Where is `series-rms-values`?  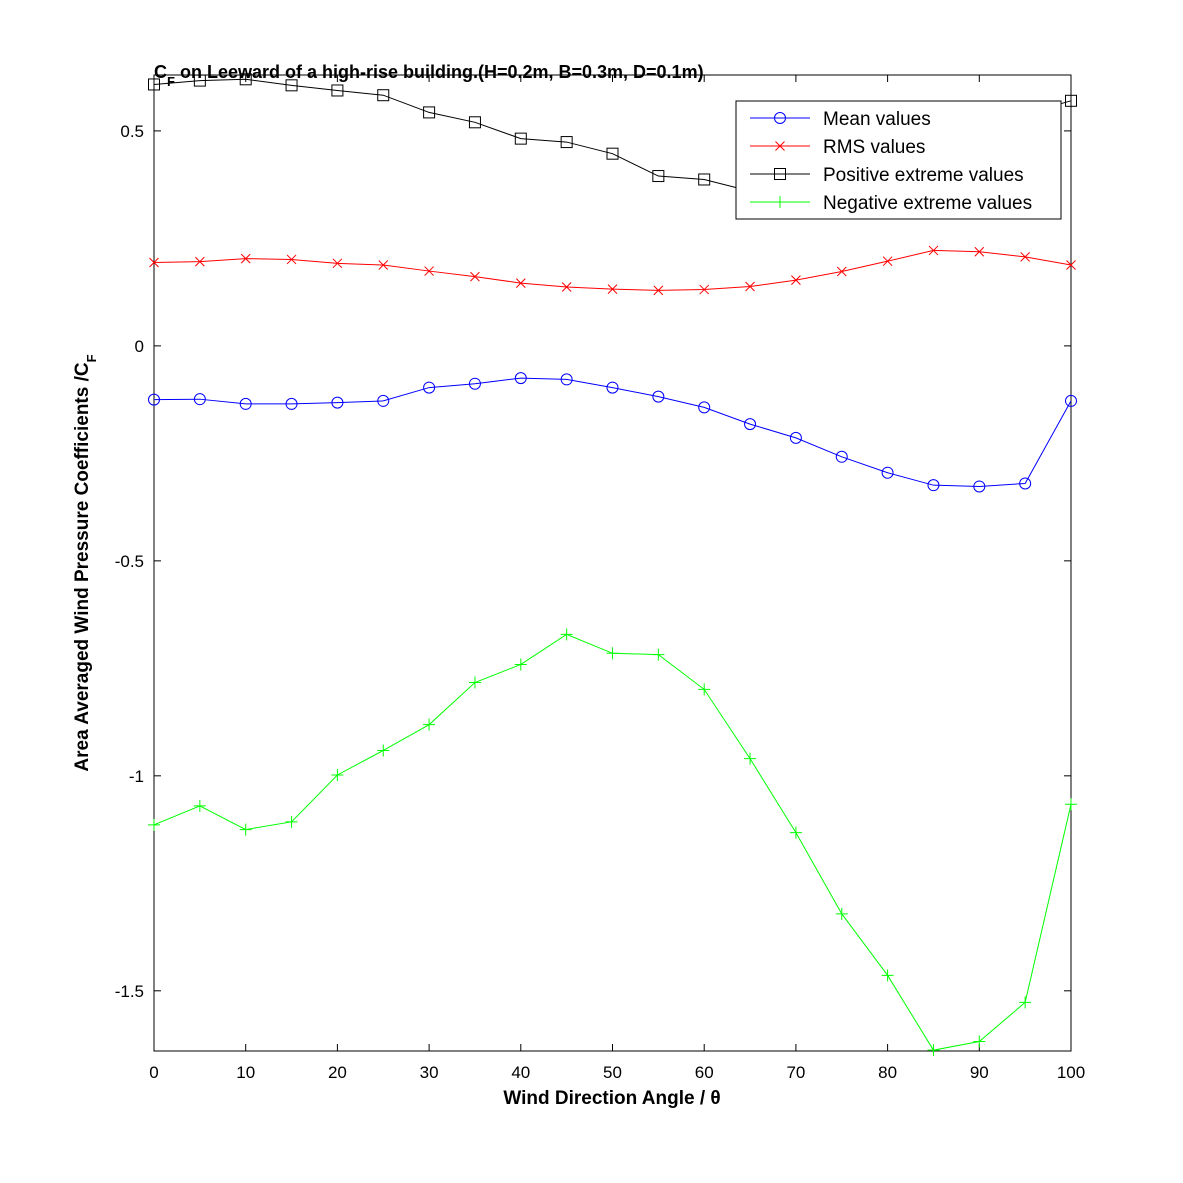
series-rms-values is located at coordinates (612, 270).